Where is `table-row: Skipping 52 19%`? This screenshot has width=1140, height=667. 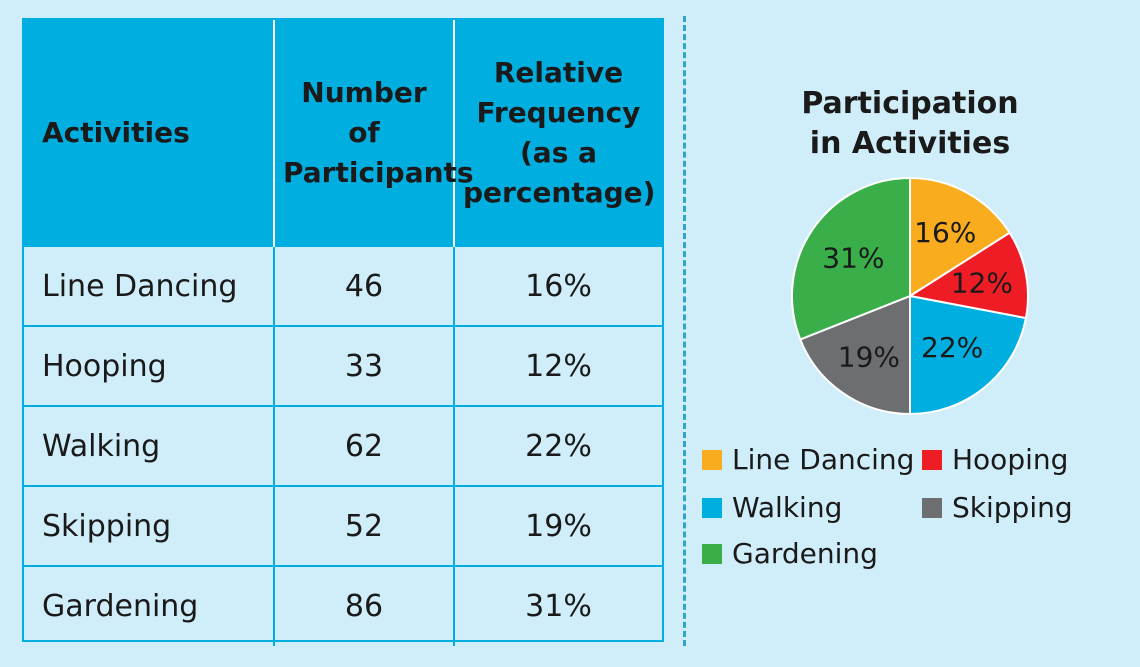 table-row: Skipping 52 19% is located at coordinates (343, 525).